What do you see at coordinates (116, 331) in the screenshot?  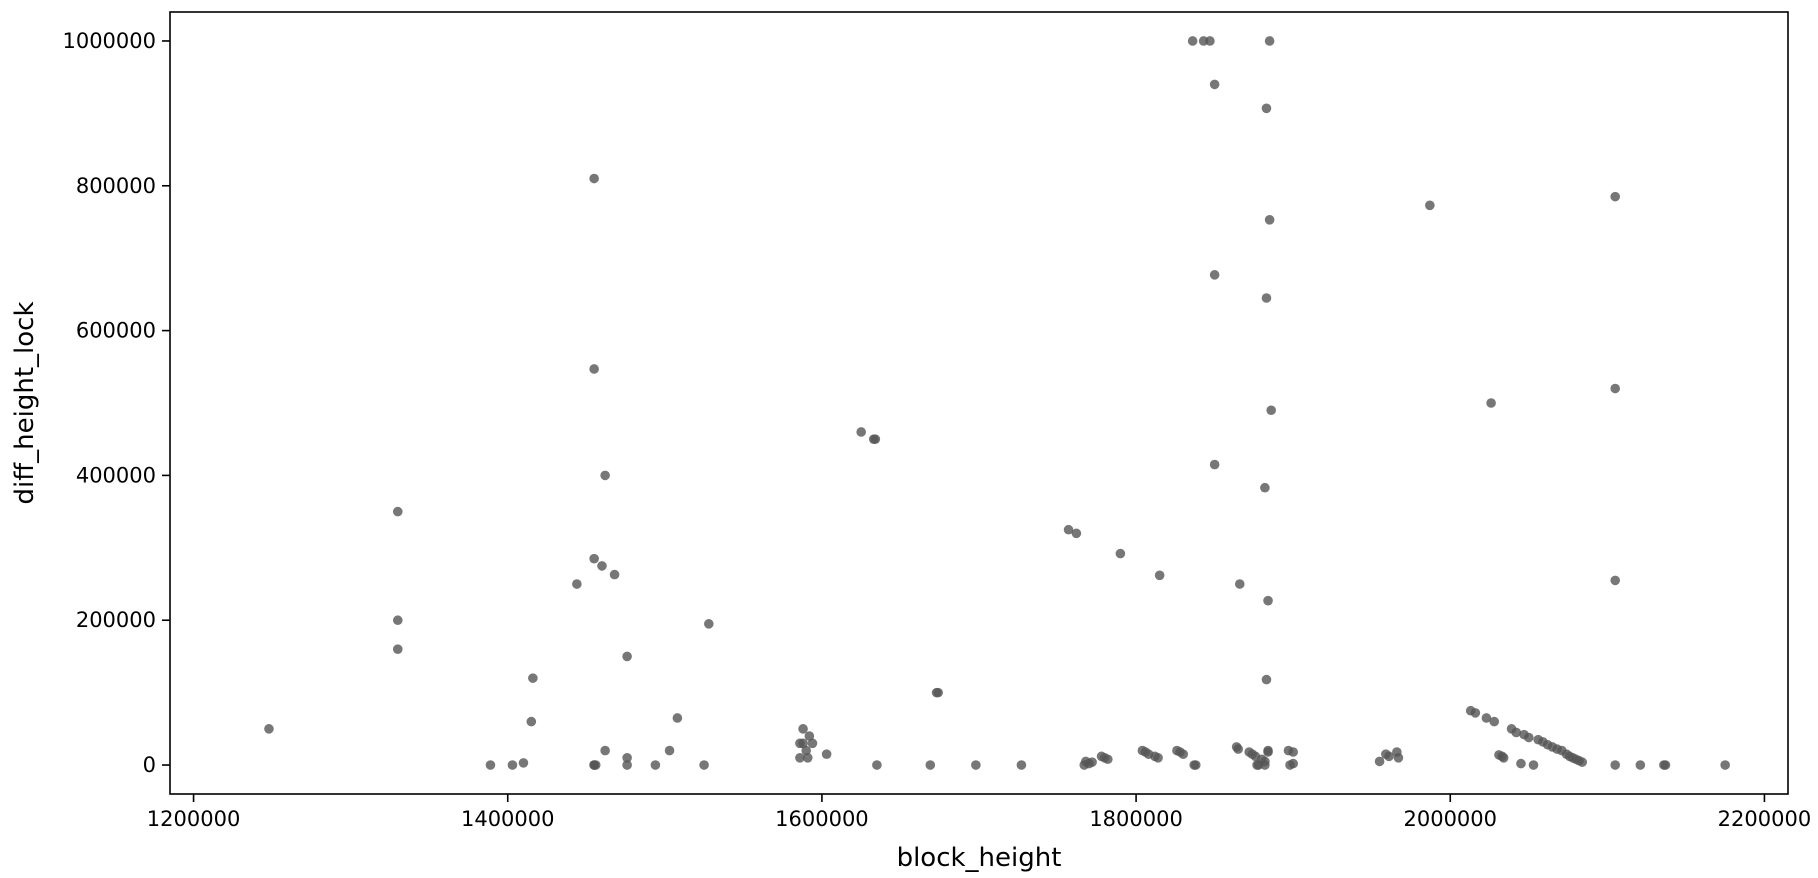 I see `y-tick-label: 600000` at bounding box center [116, 331].